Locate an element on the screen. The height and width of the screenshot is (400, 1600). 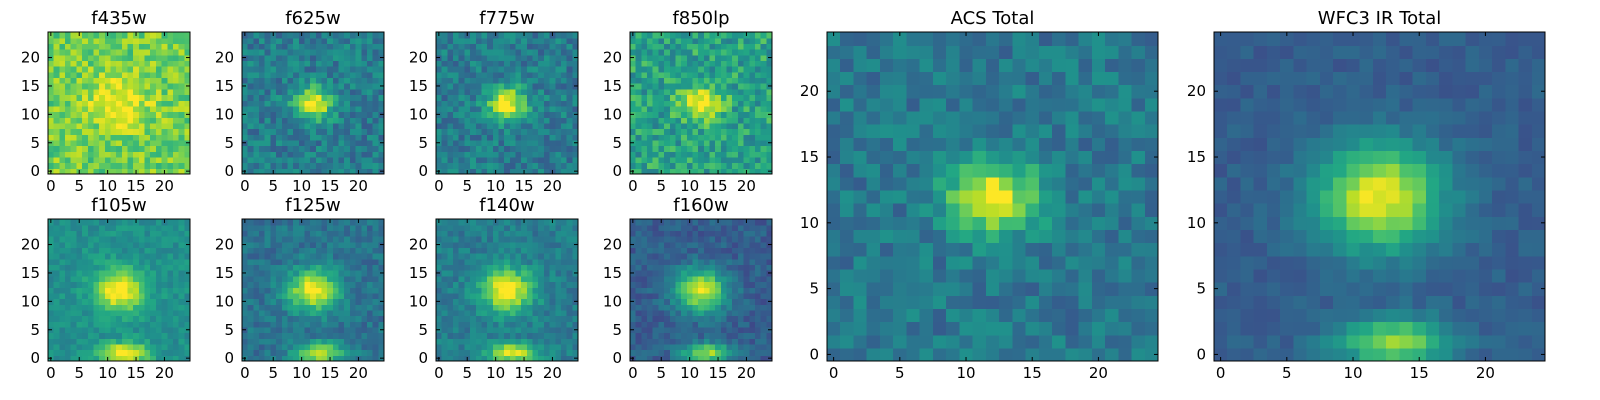
x-tick-label: 10 is located at coordinates (301, 186).